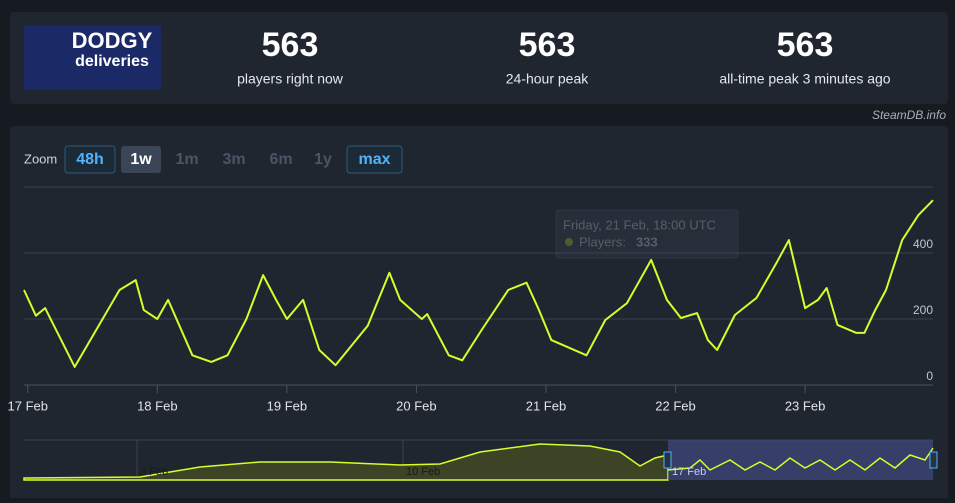  I want to click on x-tick-label: 22 Feb, so click(675, 405).